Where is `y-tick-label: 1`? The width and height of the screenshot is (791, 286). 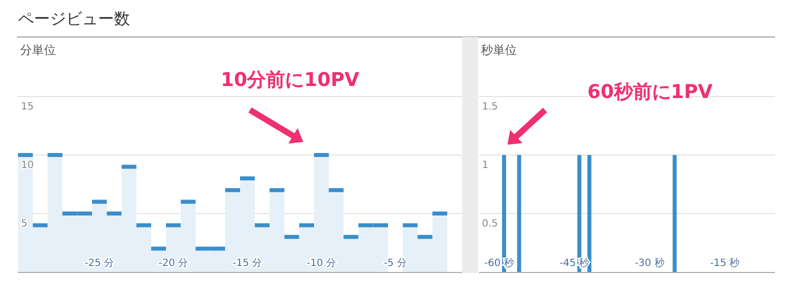
y-tick-label: 1 is located at coordinates (485, 165).